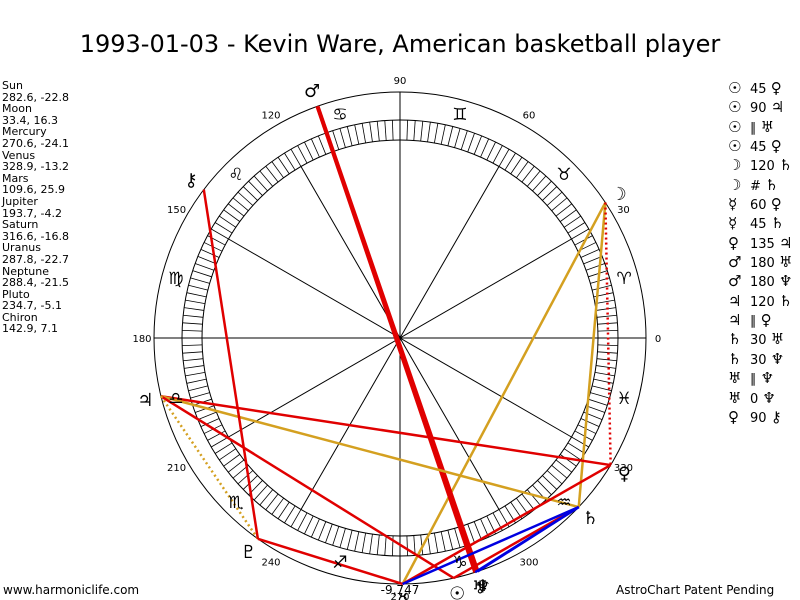  What do you see at coordinates (785, 262) in the screenshot?
I see `aspect-planet-2: ♅` at bounding box center [785, 262].